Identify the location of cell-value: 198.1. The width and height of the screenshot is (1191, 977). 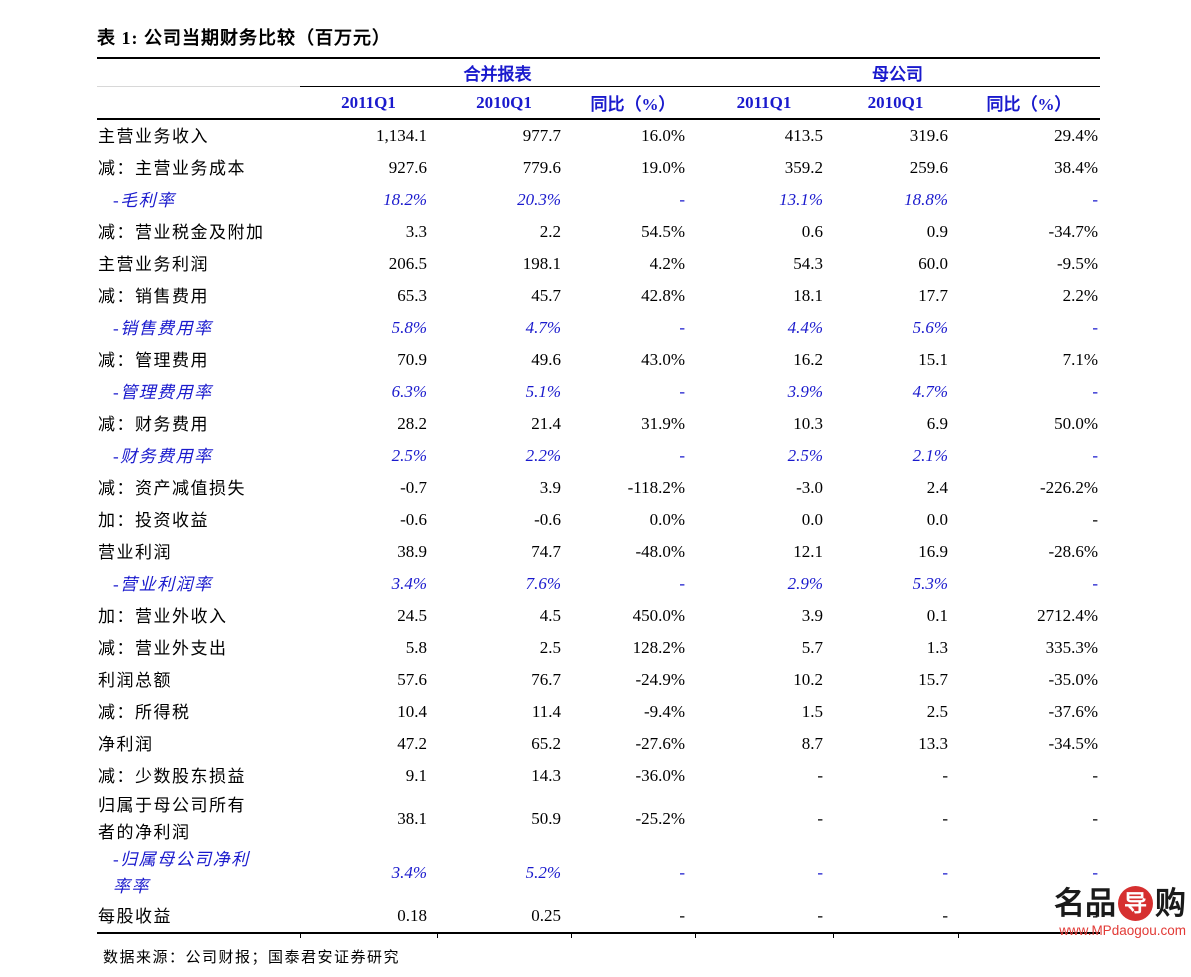
(541, 263).